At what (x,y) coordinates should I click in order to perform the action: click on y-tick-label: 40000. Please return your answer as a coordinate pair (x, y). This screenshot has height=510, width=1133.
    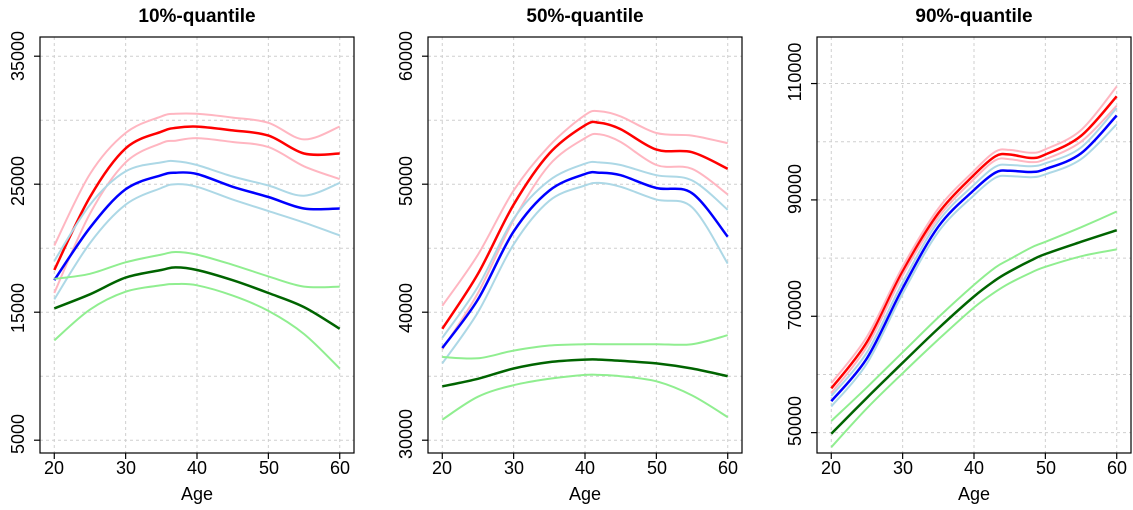
    Looking at the image, I should click on (406, 308).